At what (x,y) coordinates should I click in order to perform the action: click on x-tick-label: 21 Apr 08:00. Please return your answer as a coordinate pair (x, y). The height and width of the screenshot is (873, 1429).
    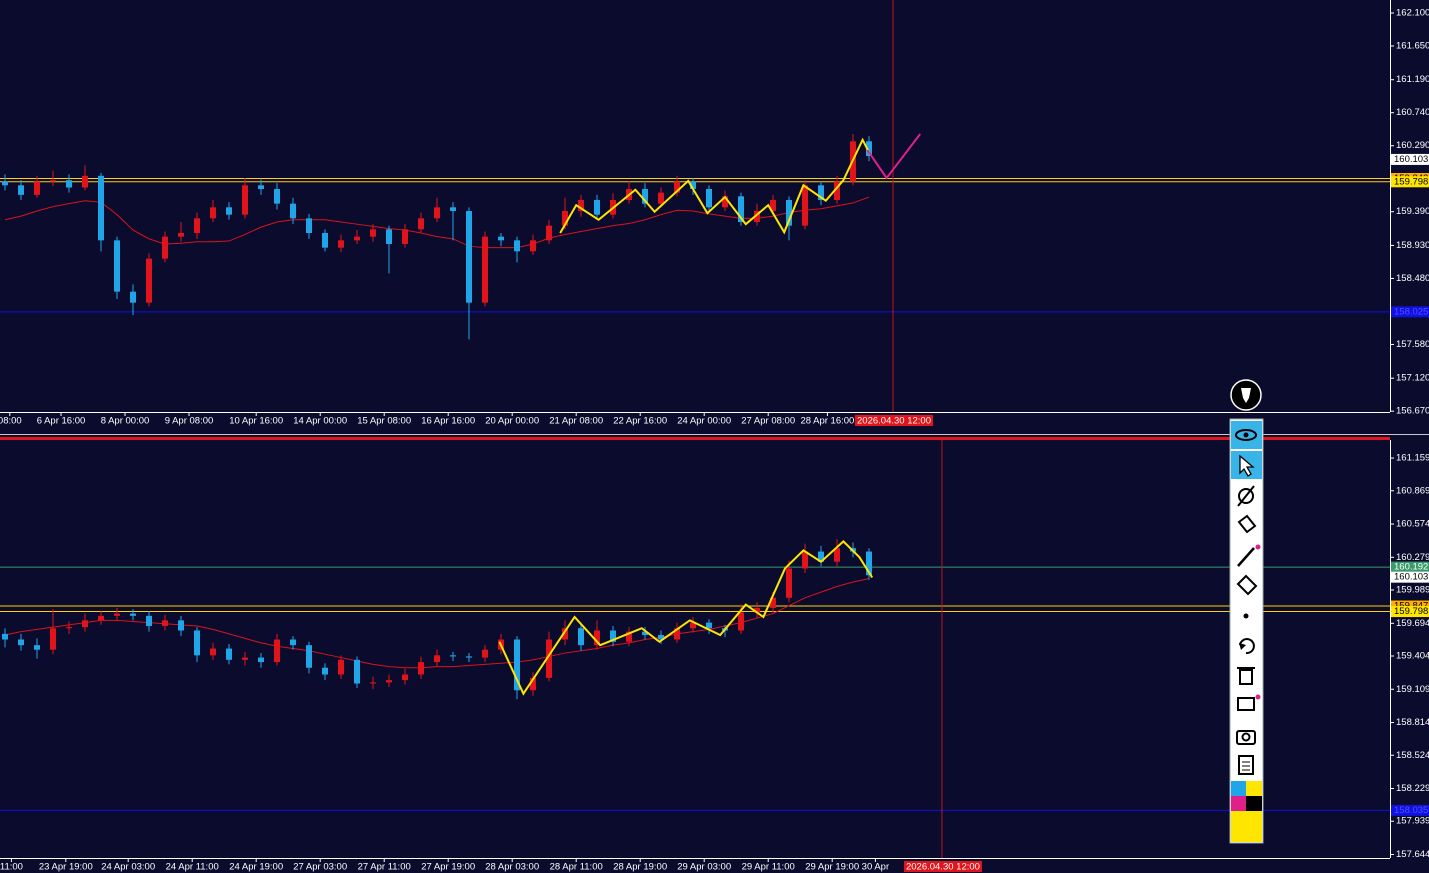
    Looking at the image, I should click on (576, 421).